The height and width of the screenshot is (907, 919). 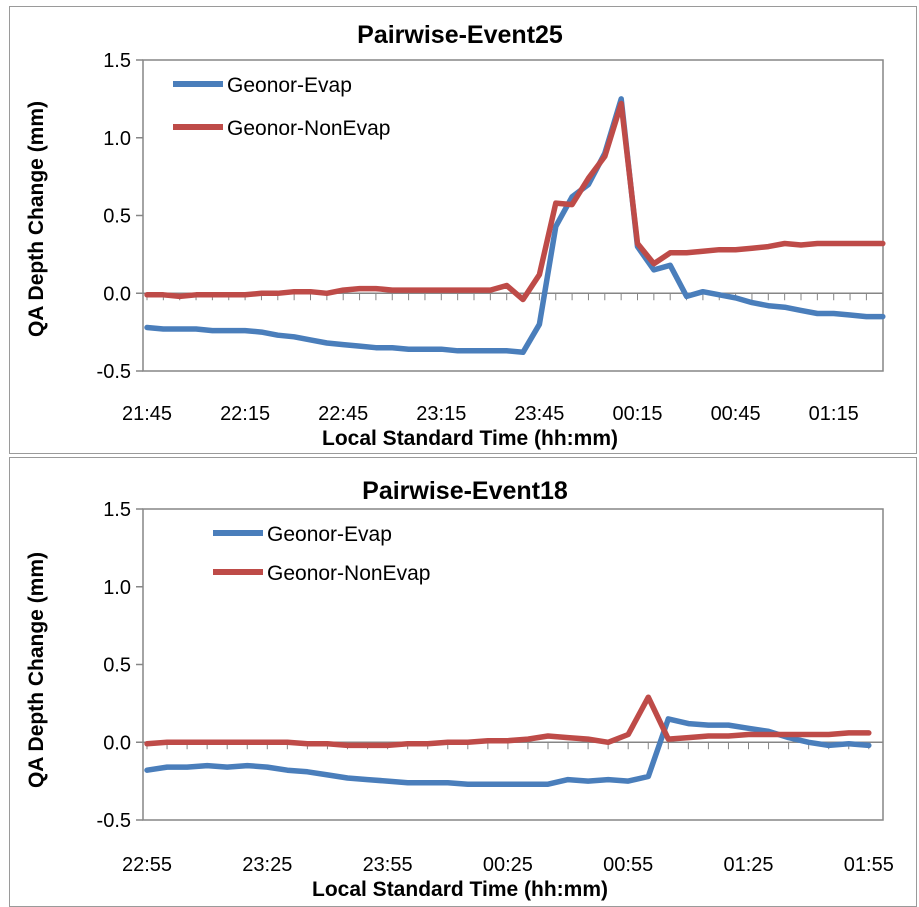 I want to click on series-geonor-evap, so click(x=508, y=752).